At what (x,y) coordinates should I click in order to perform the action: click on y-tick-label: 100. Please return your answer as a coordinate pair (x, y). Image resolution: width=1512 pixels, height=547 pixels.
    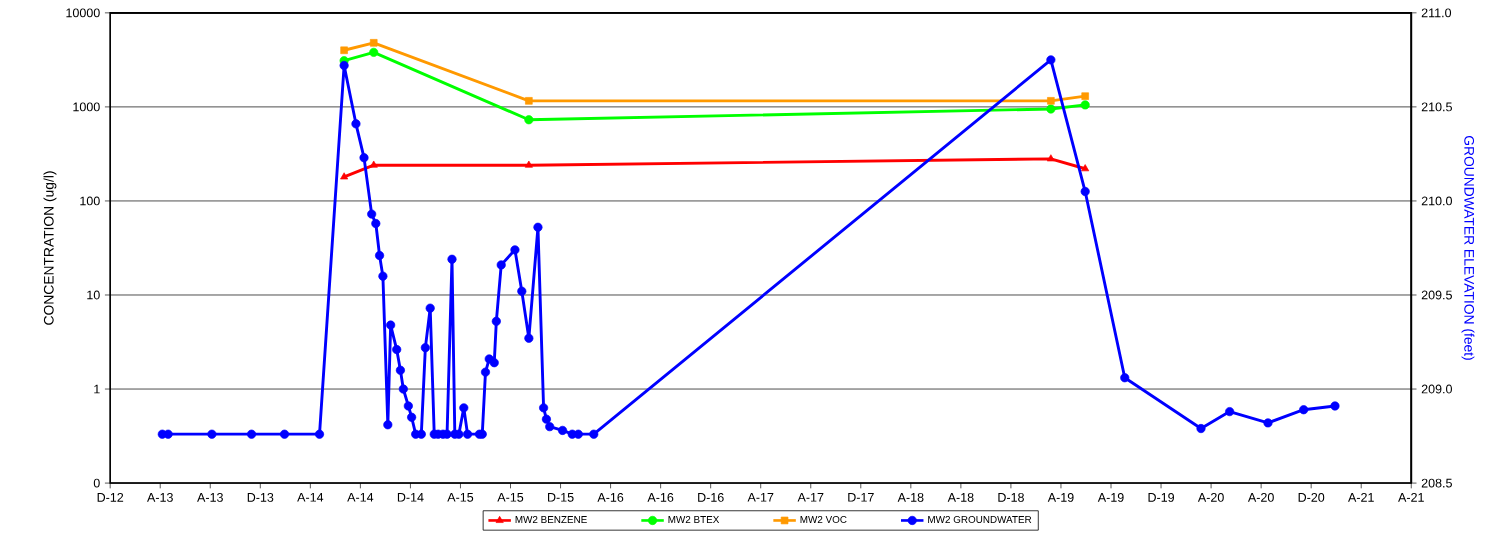
    Looking at the image, I should click on (90, 201).